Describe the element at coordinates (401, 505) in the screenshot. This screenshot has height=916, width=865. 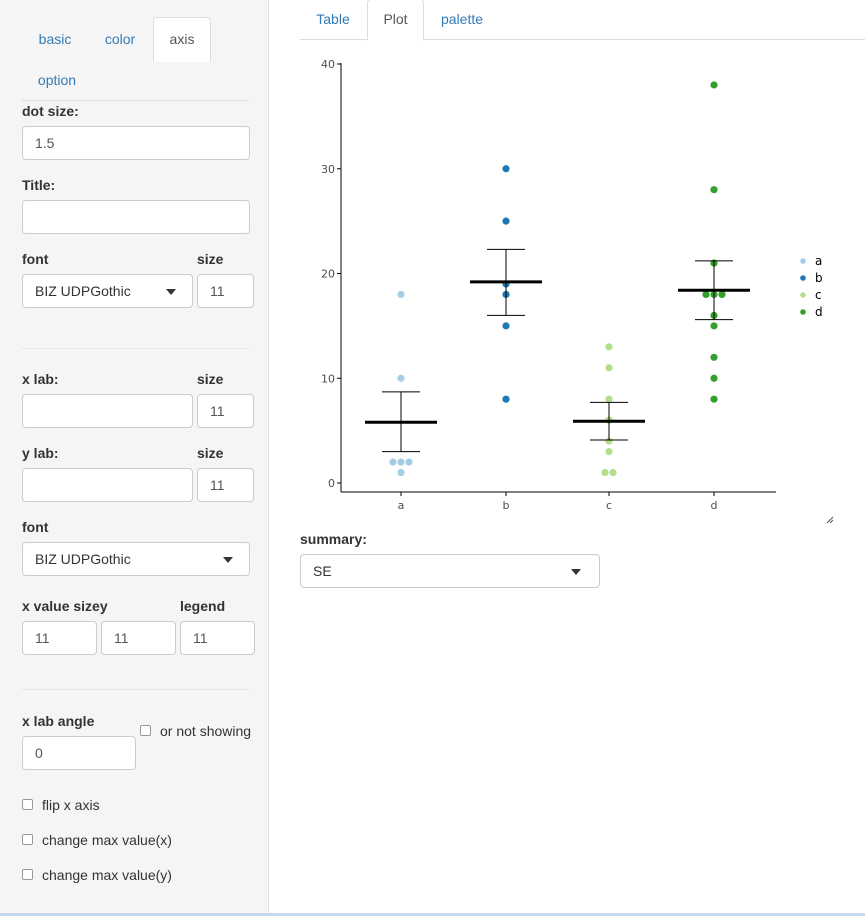
I see `x-tick-label: a` at that location.